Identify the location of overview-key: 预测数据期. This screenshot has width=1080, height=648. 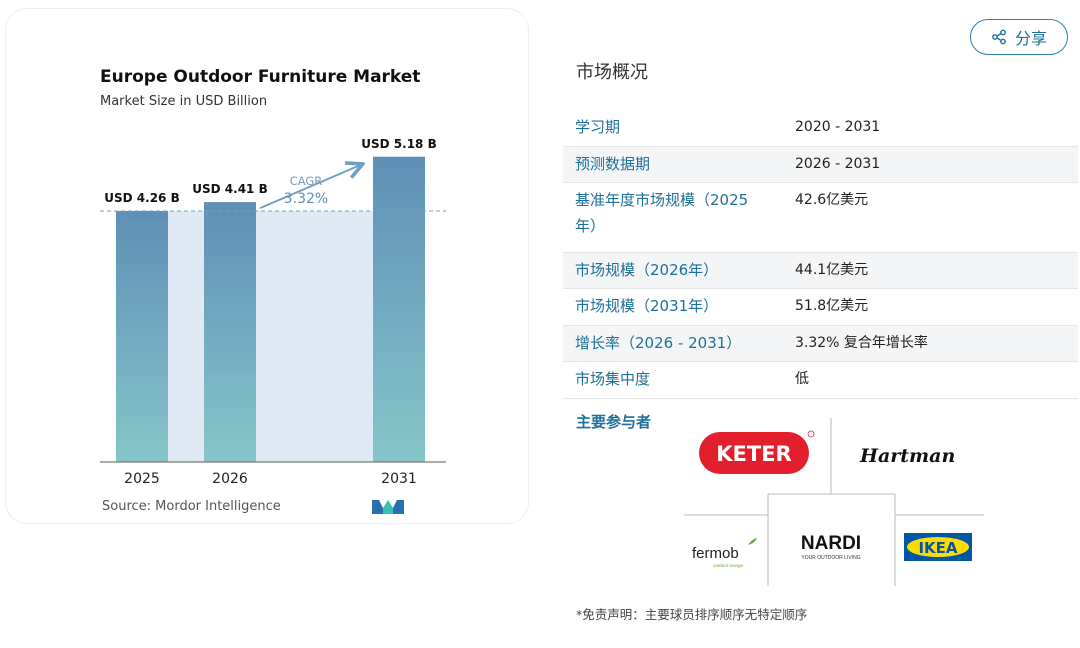
(613, 164).